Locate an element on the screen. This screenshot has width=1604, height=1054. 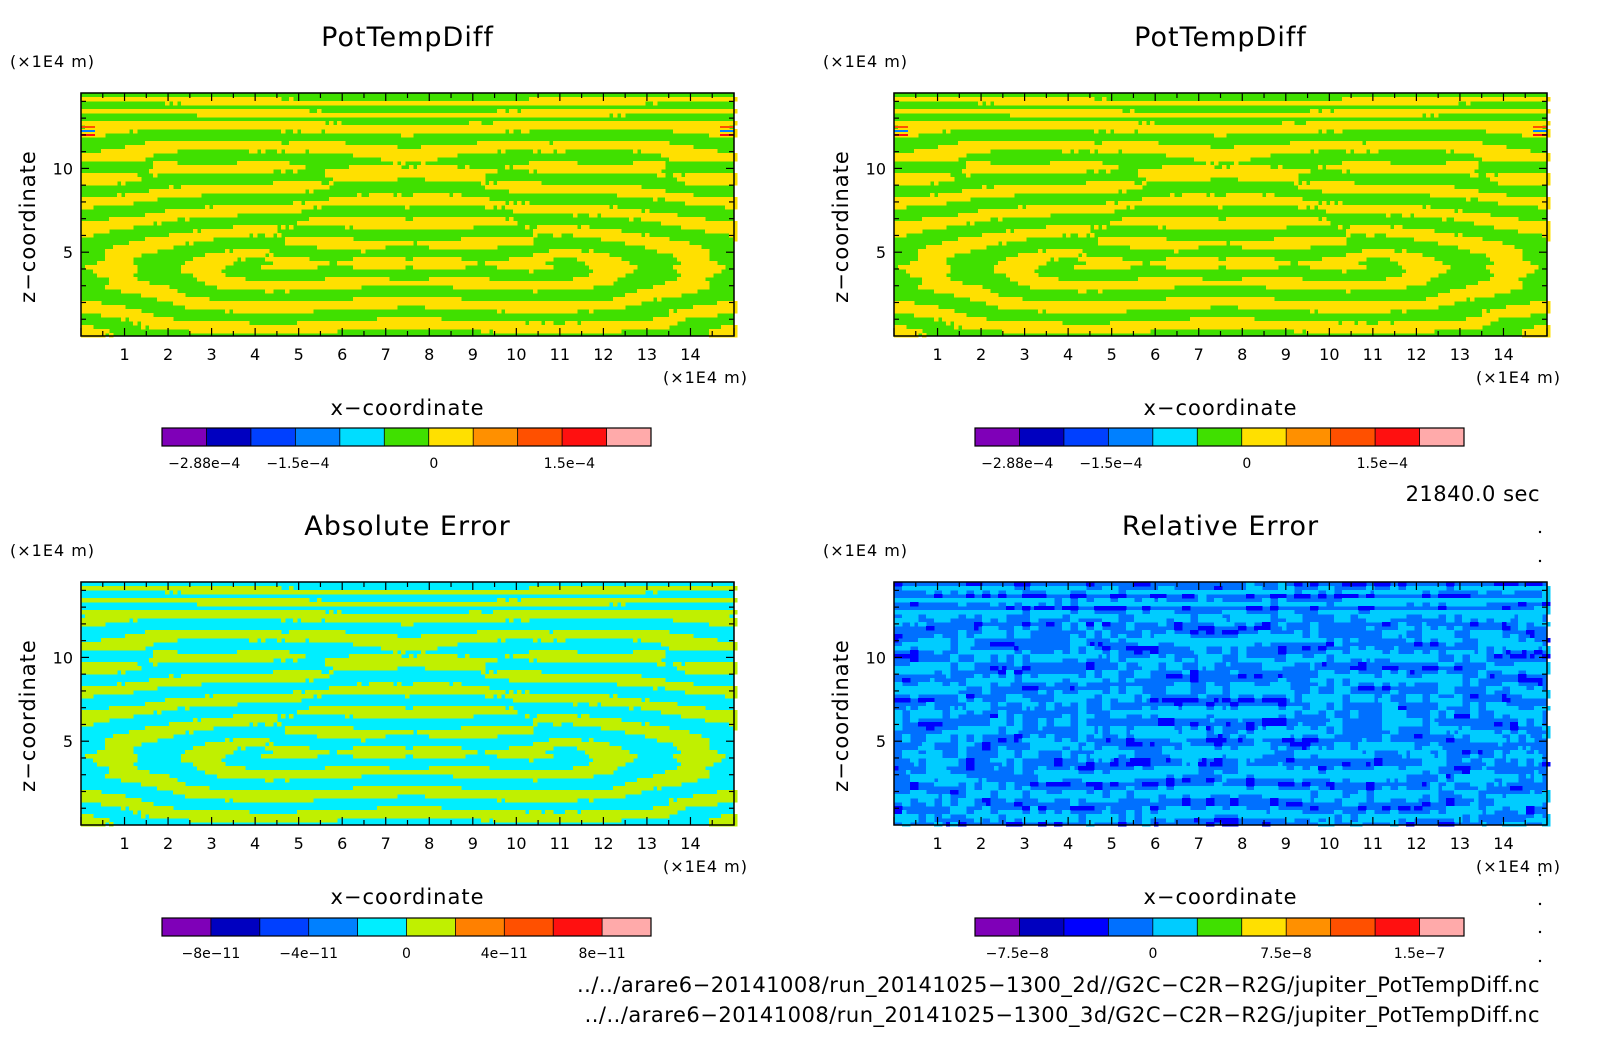
x-tick-label: 6 is located at coordinates (342, 843).